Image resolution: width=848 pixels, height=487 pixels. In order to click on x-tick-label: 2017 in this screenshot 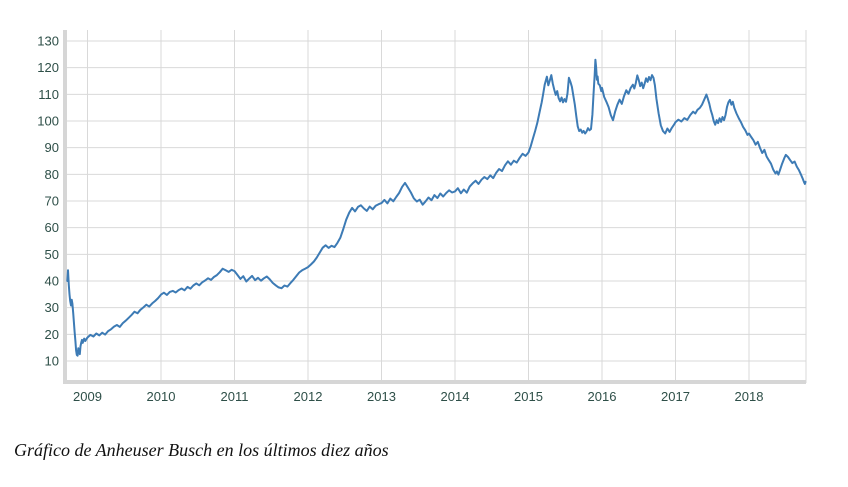, I will do `click(675, 396)`.